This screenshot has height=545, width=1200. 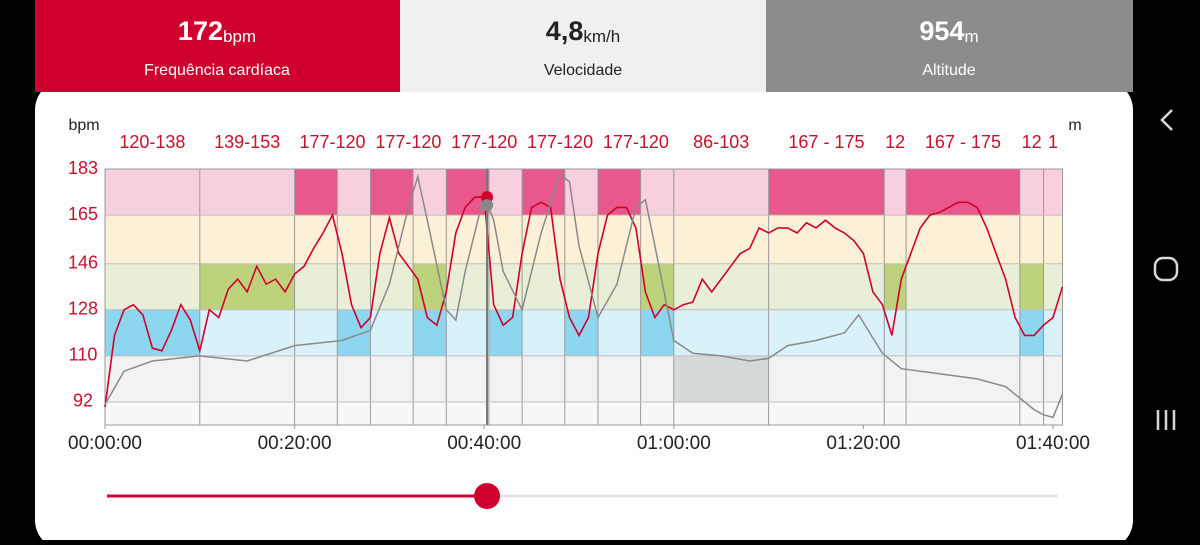 I want to click on tab-label: Altitude, so click(x=948, y=70).